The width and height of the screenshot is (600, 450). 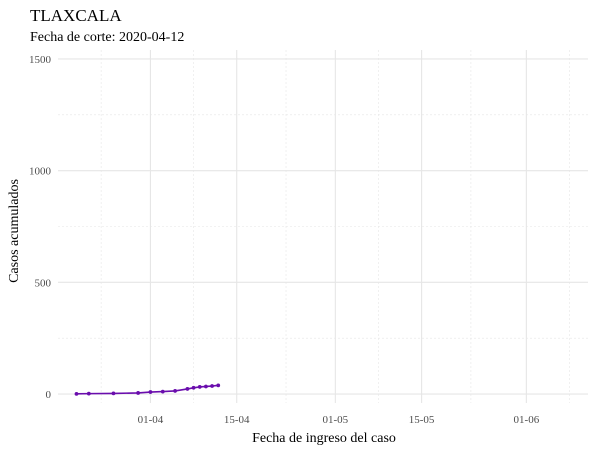 What do you see at coordinates (40, 60) in the screenshot?
I see `y-tick-label: 1500` at bounding box center [40, 60].